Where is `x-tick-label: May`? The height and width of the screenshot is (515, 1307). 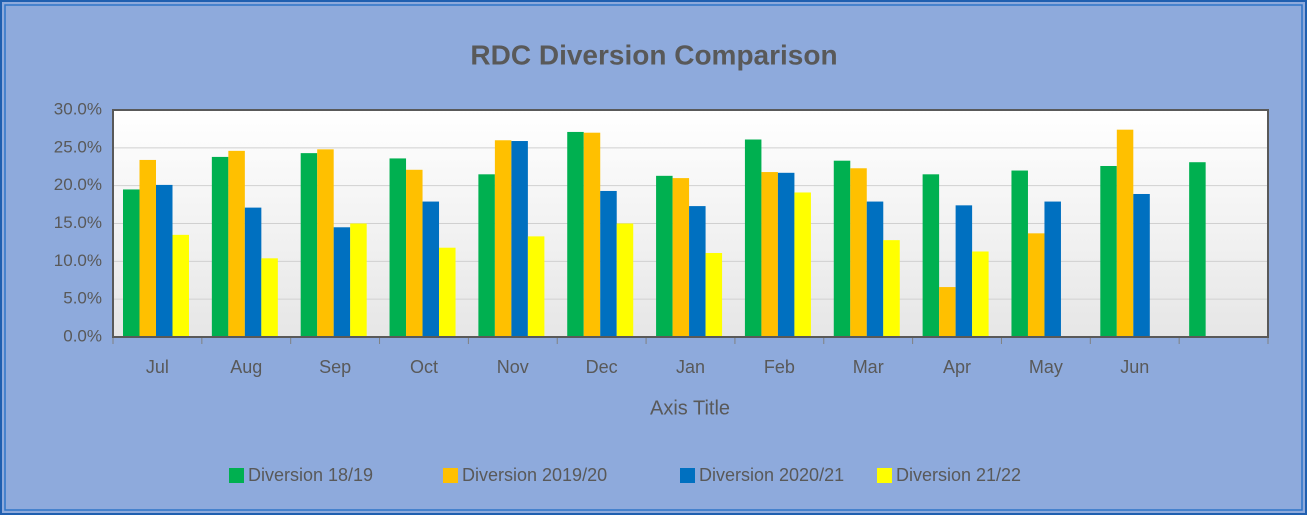
x-tick-label: May is located at coordinates (1046, 367).